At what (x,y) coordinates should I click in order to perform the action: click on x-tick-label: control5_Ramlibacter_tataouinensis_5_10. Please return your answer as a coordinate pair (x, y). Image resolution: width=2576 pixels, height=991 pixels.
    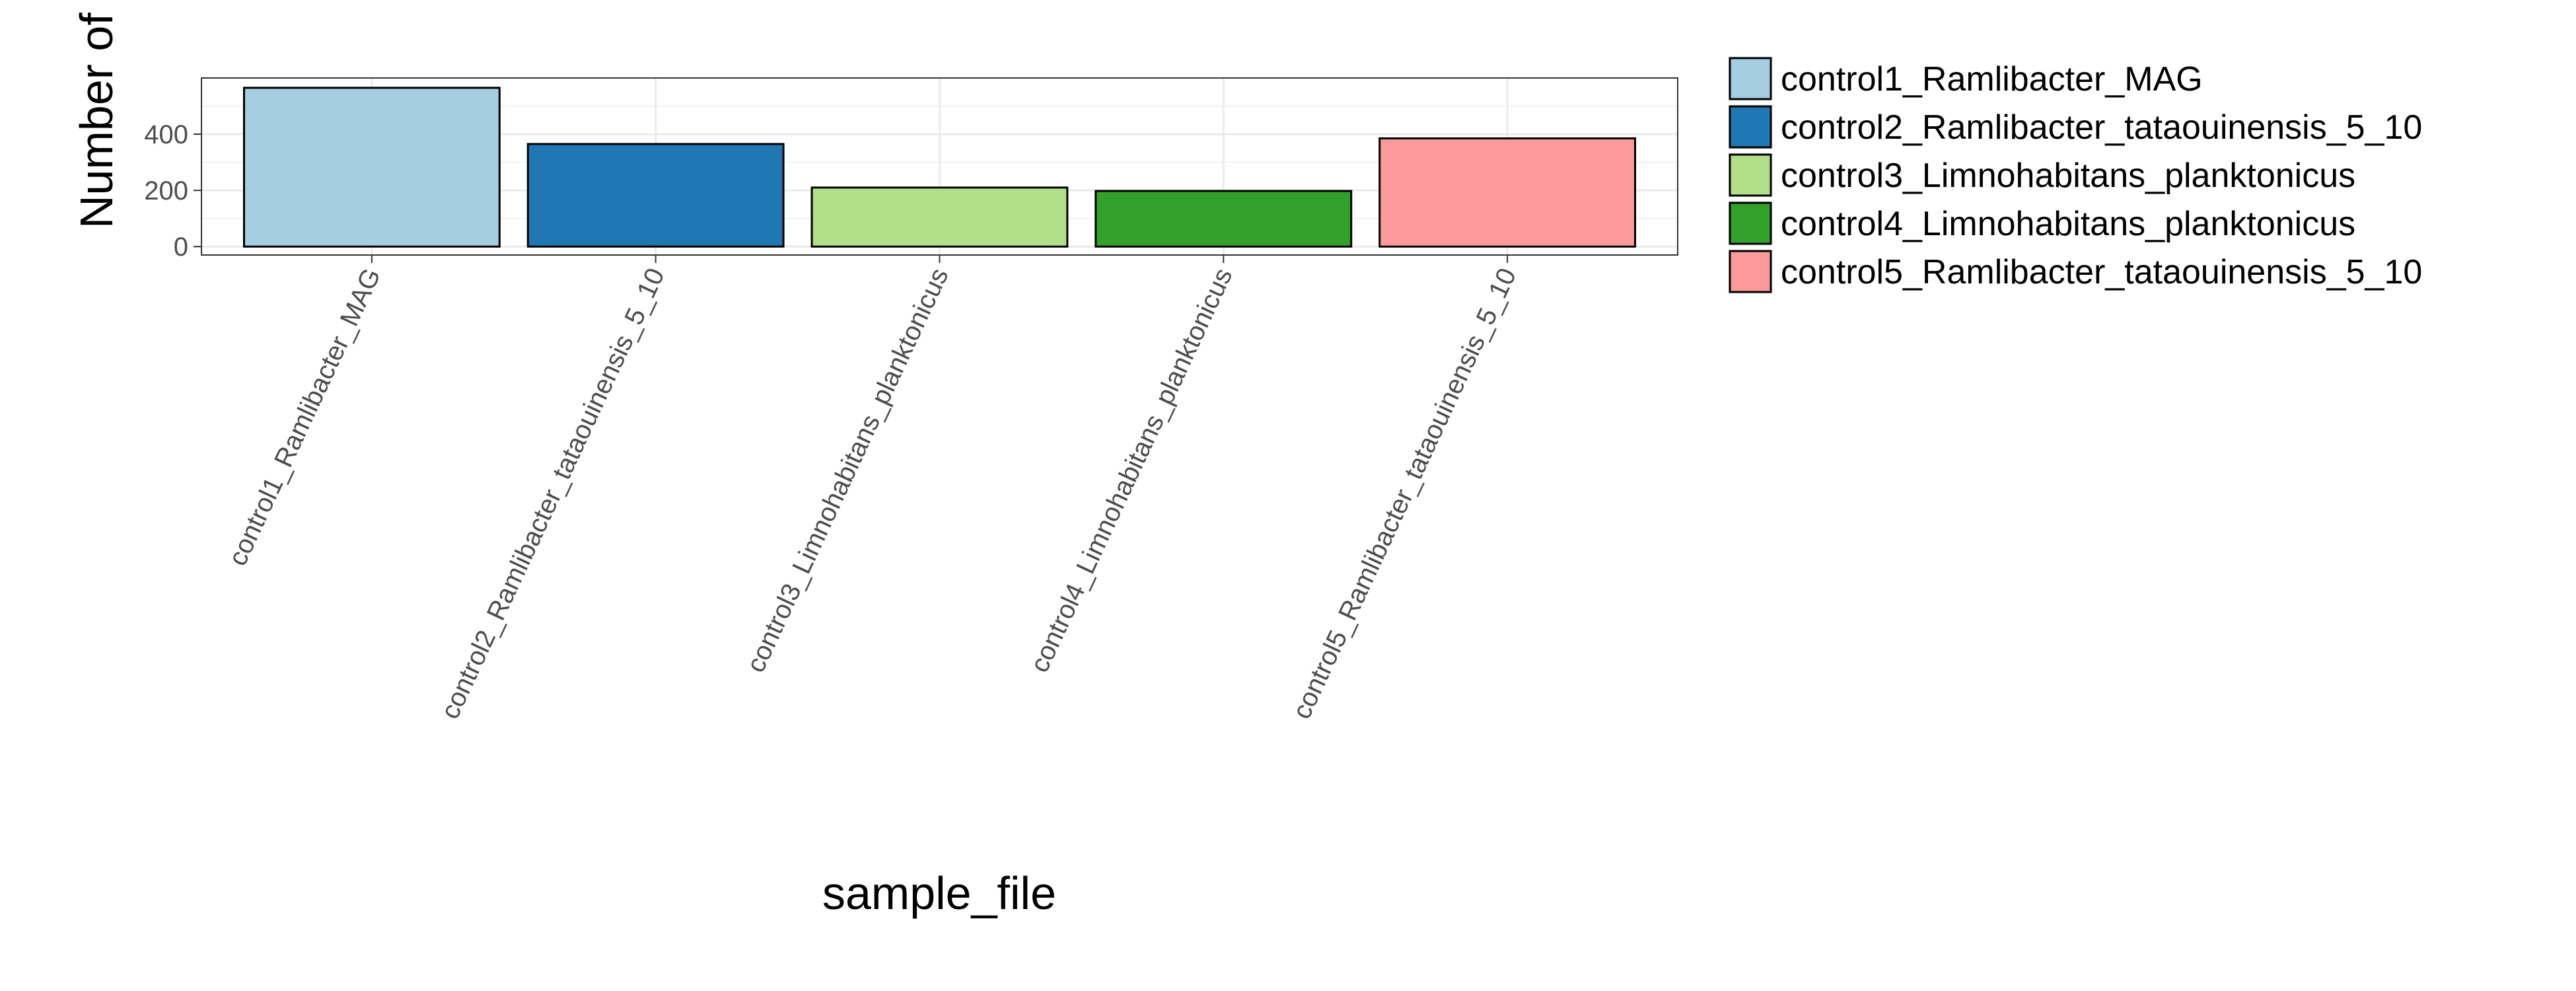
    Looking at the image, I should click on (1405, 493).